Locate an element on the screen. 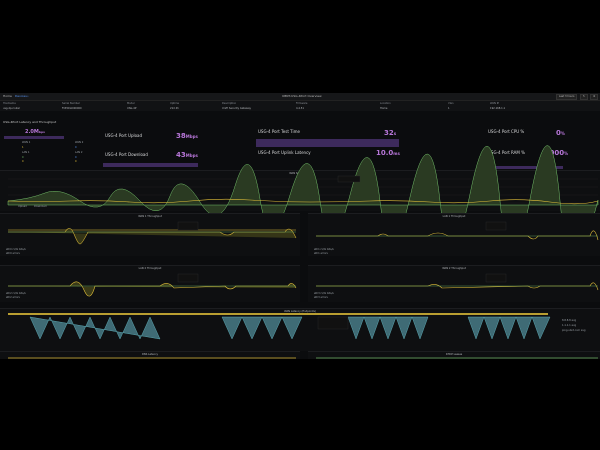 This screenshot has height=450, width=600. latency-legend: 1.1.1.1 avg is located at coordinates (569, 325).